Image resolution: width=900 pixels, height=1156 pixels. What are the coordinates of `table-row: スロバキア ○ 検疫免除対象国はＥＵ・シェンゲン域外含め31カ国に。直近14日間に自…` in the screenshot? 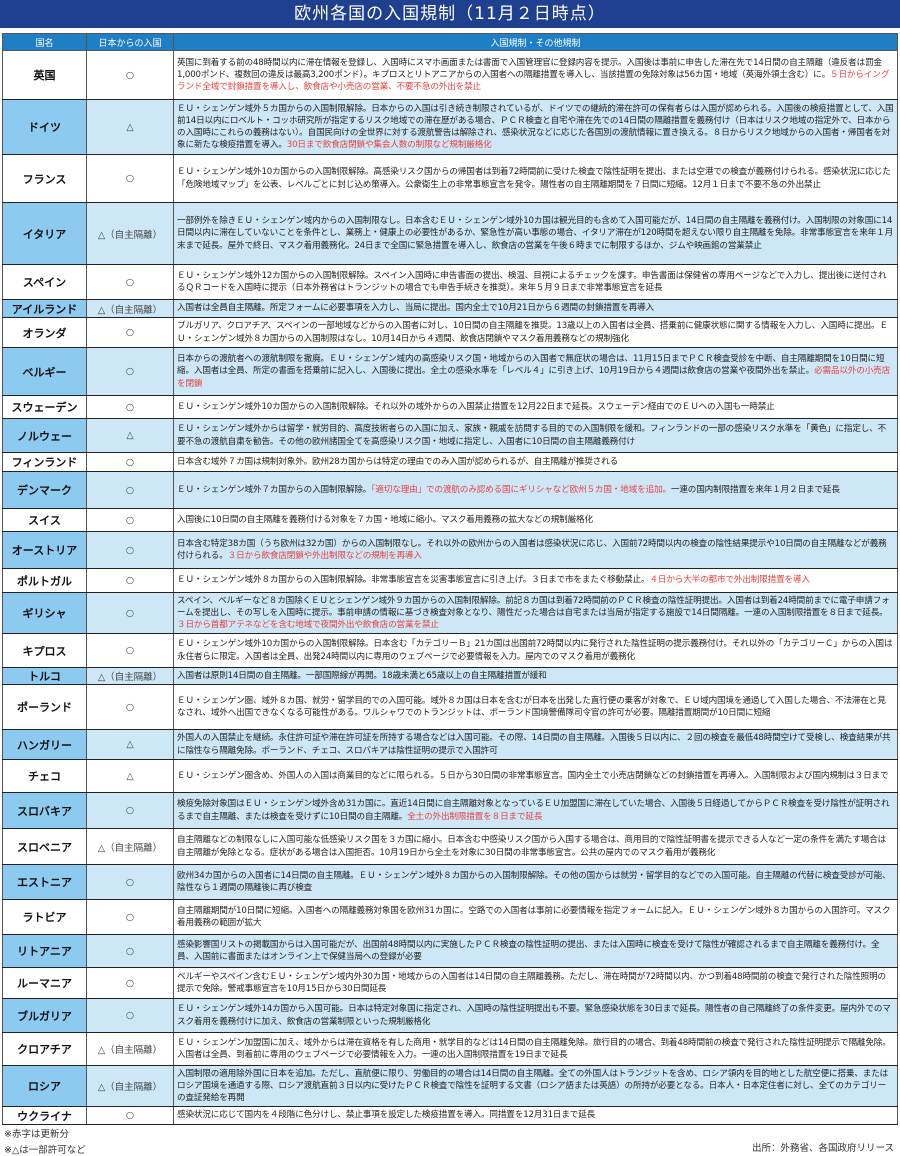 It's located at (450, 810).